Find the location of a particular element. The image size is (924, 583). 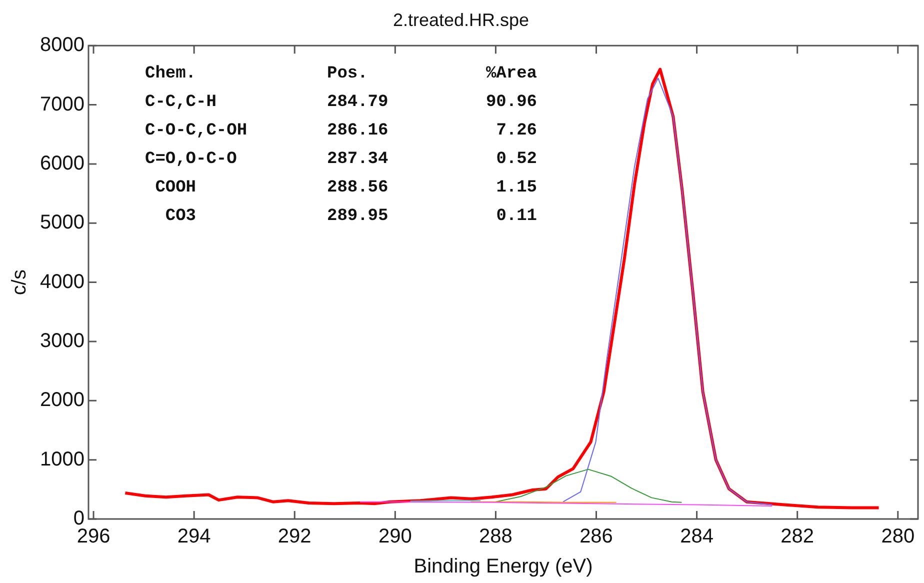

annotation: CO3 is located at coordinates (170, 216).